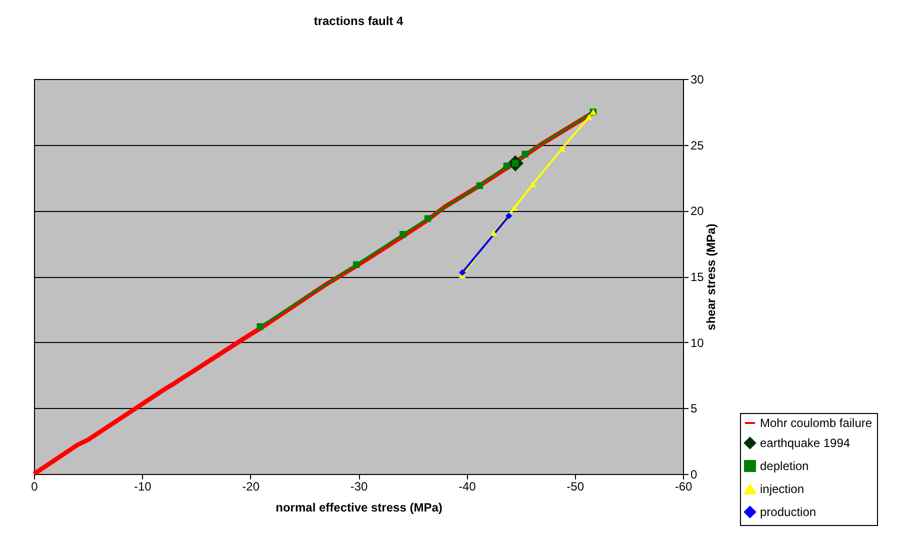 The width and height of the screenshot is (910, 539). Describe the element at coordinates (467, 487) in the screenshot. I see `x-tick-label: -40` at that location.